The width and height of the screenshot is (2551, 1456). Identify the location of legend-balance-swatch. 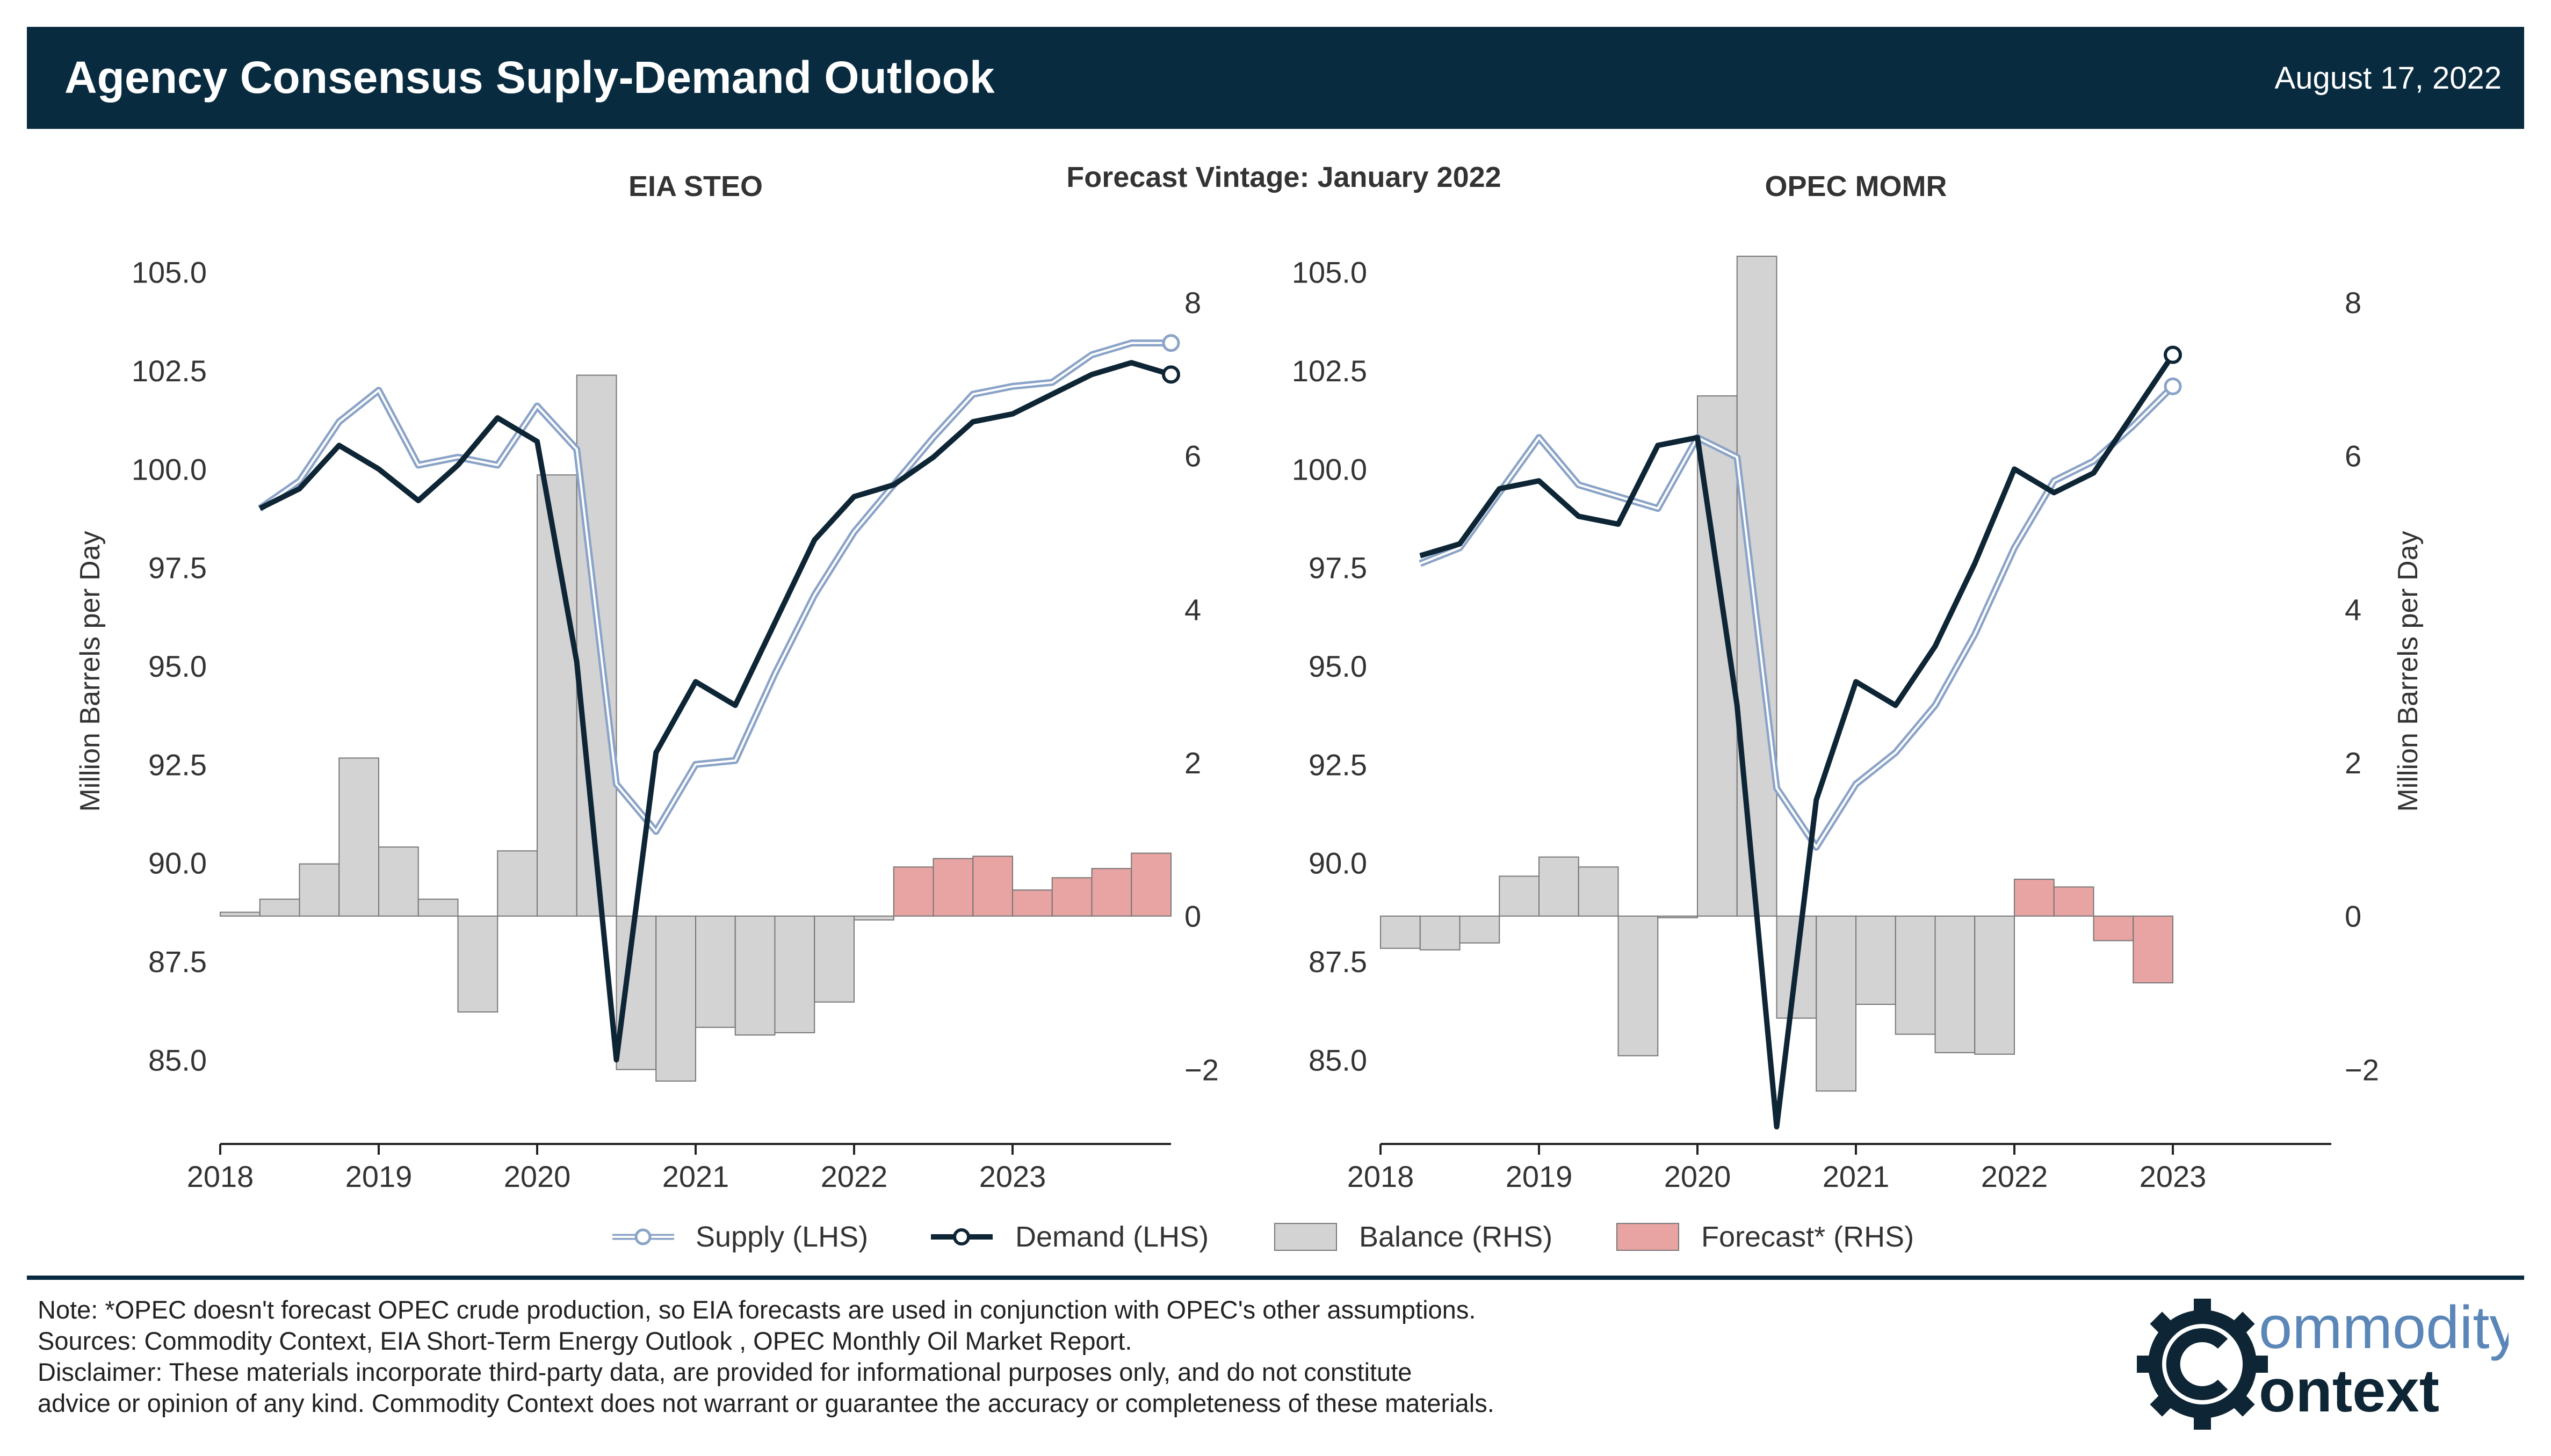
(1305, 1237).